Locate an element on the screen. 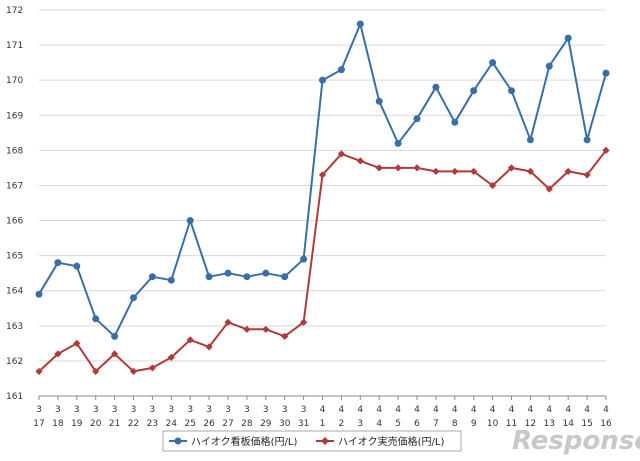  legend-label-series-2: ハイオク実売価格(円/L) is located at coordinates (391, 441).